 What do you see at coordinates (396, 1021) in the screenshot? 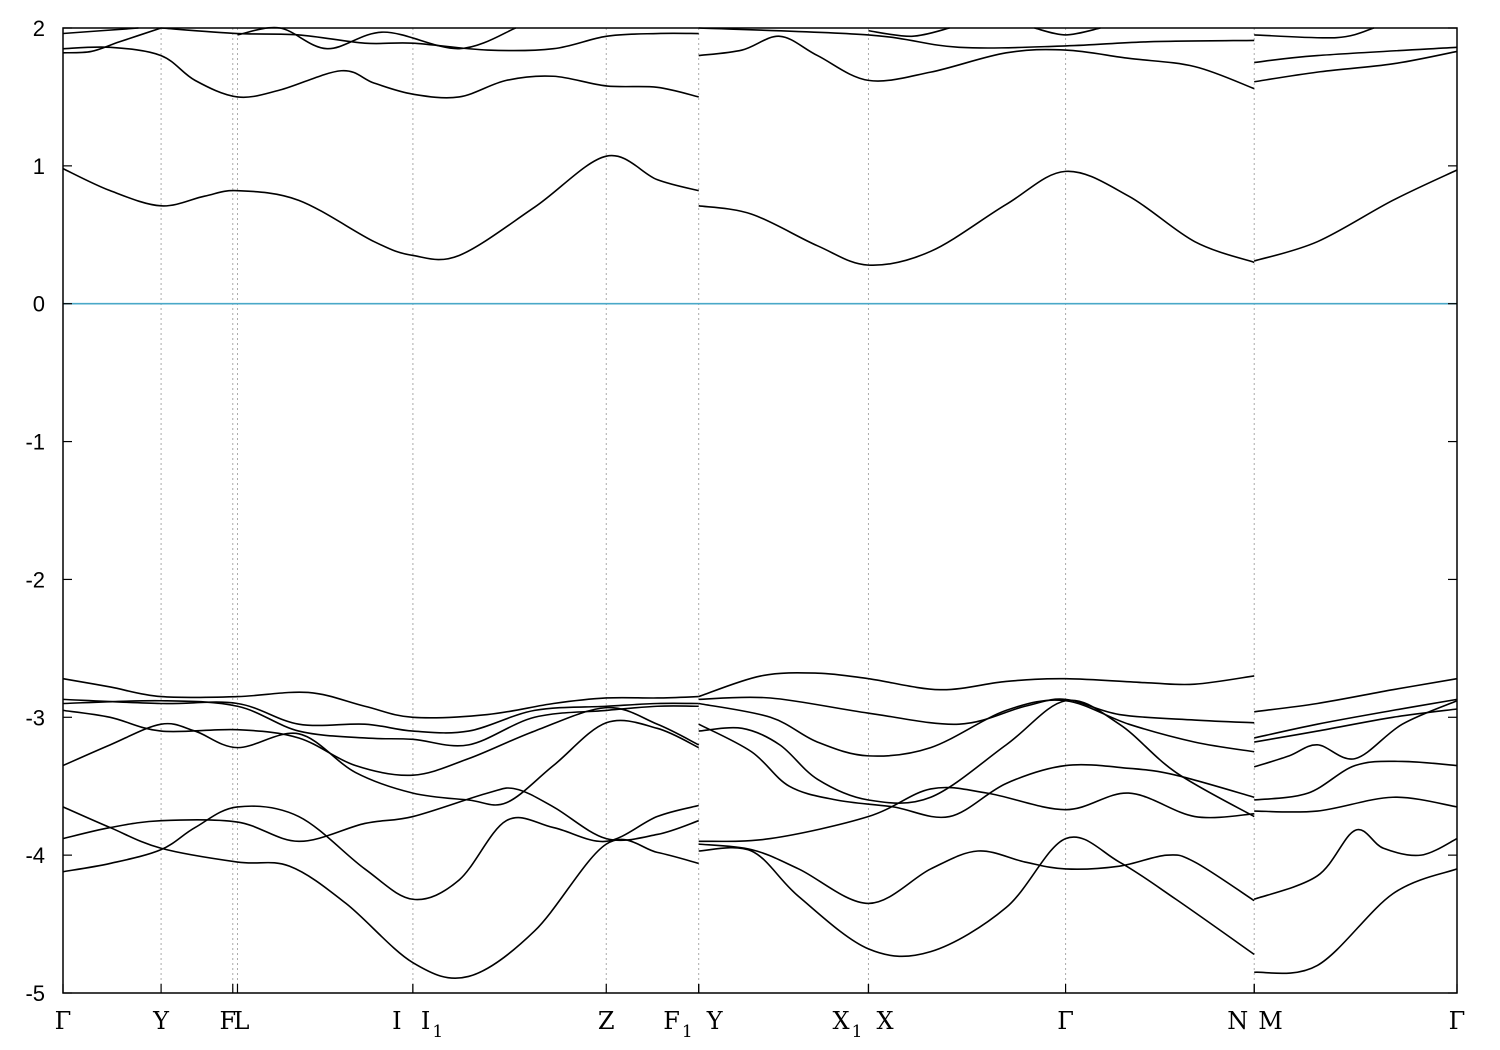
I see `kpoint-label: I` at bounding box center [396, 1021].